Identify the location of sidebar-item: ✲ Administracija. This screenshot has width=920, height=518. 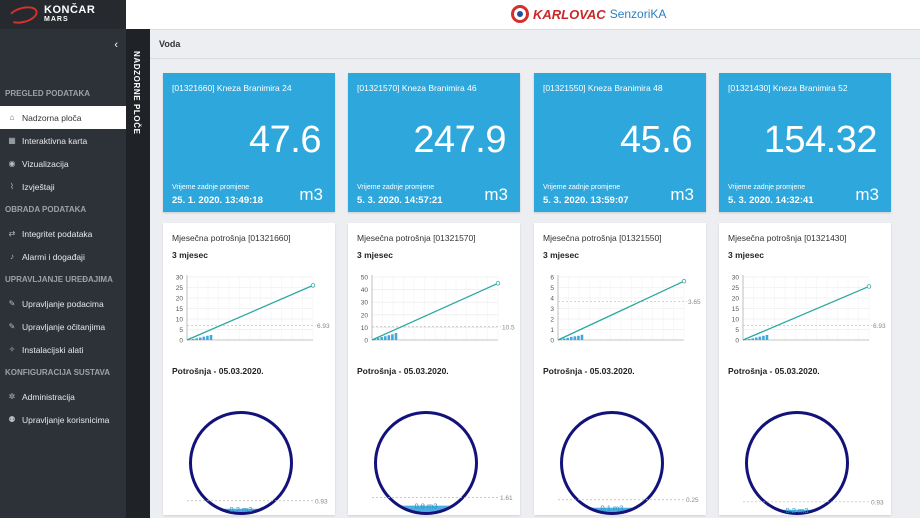
(63, 396).